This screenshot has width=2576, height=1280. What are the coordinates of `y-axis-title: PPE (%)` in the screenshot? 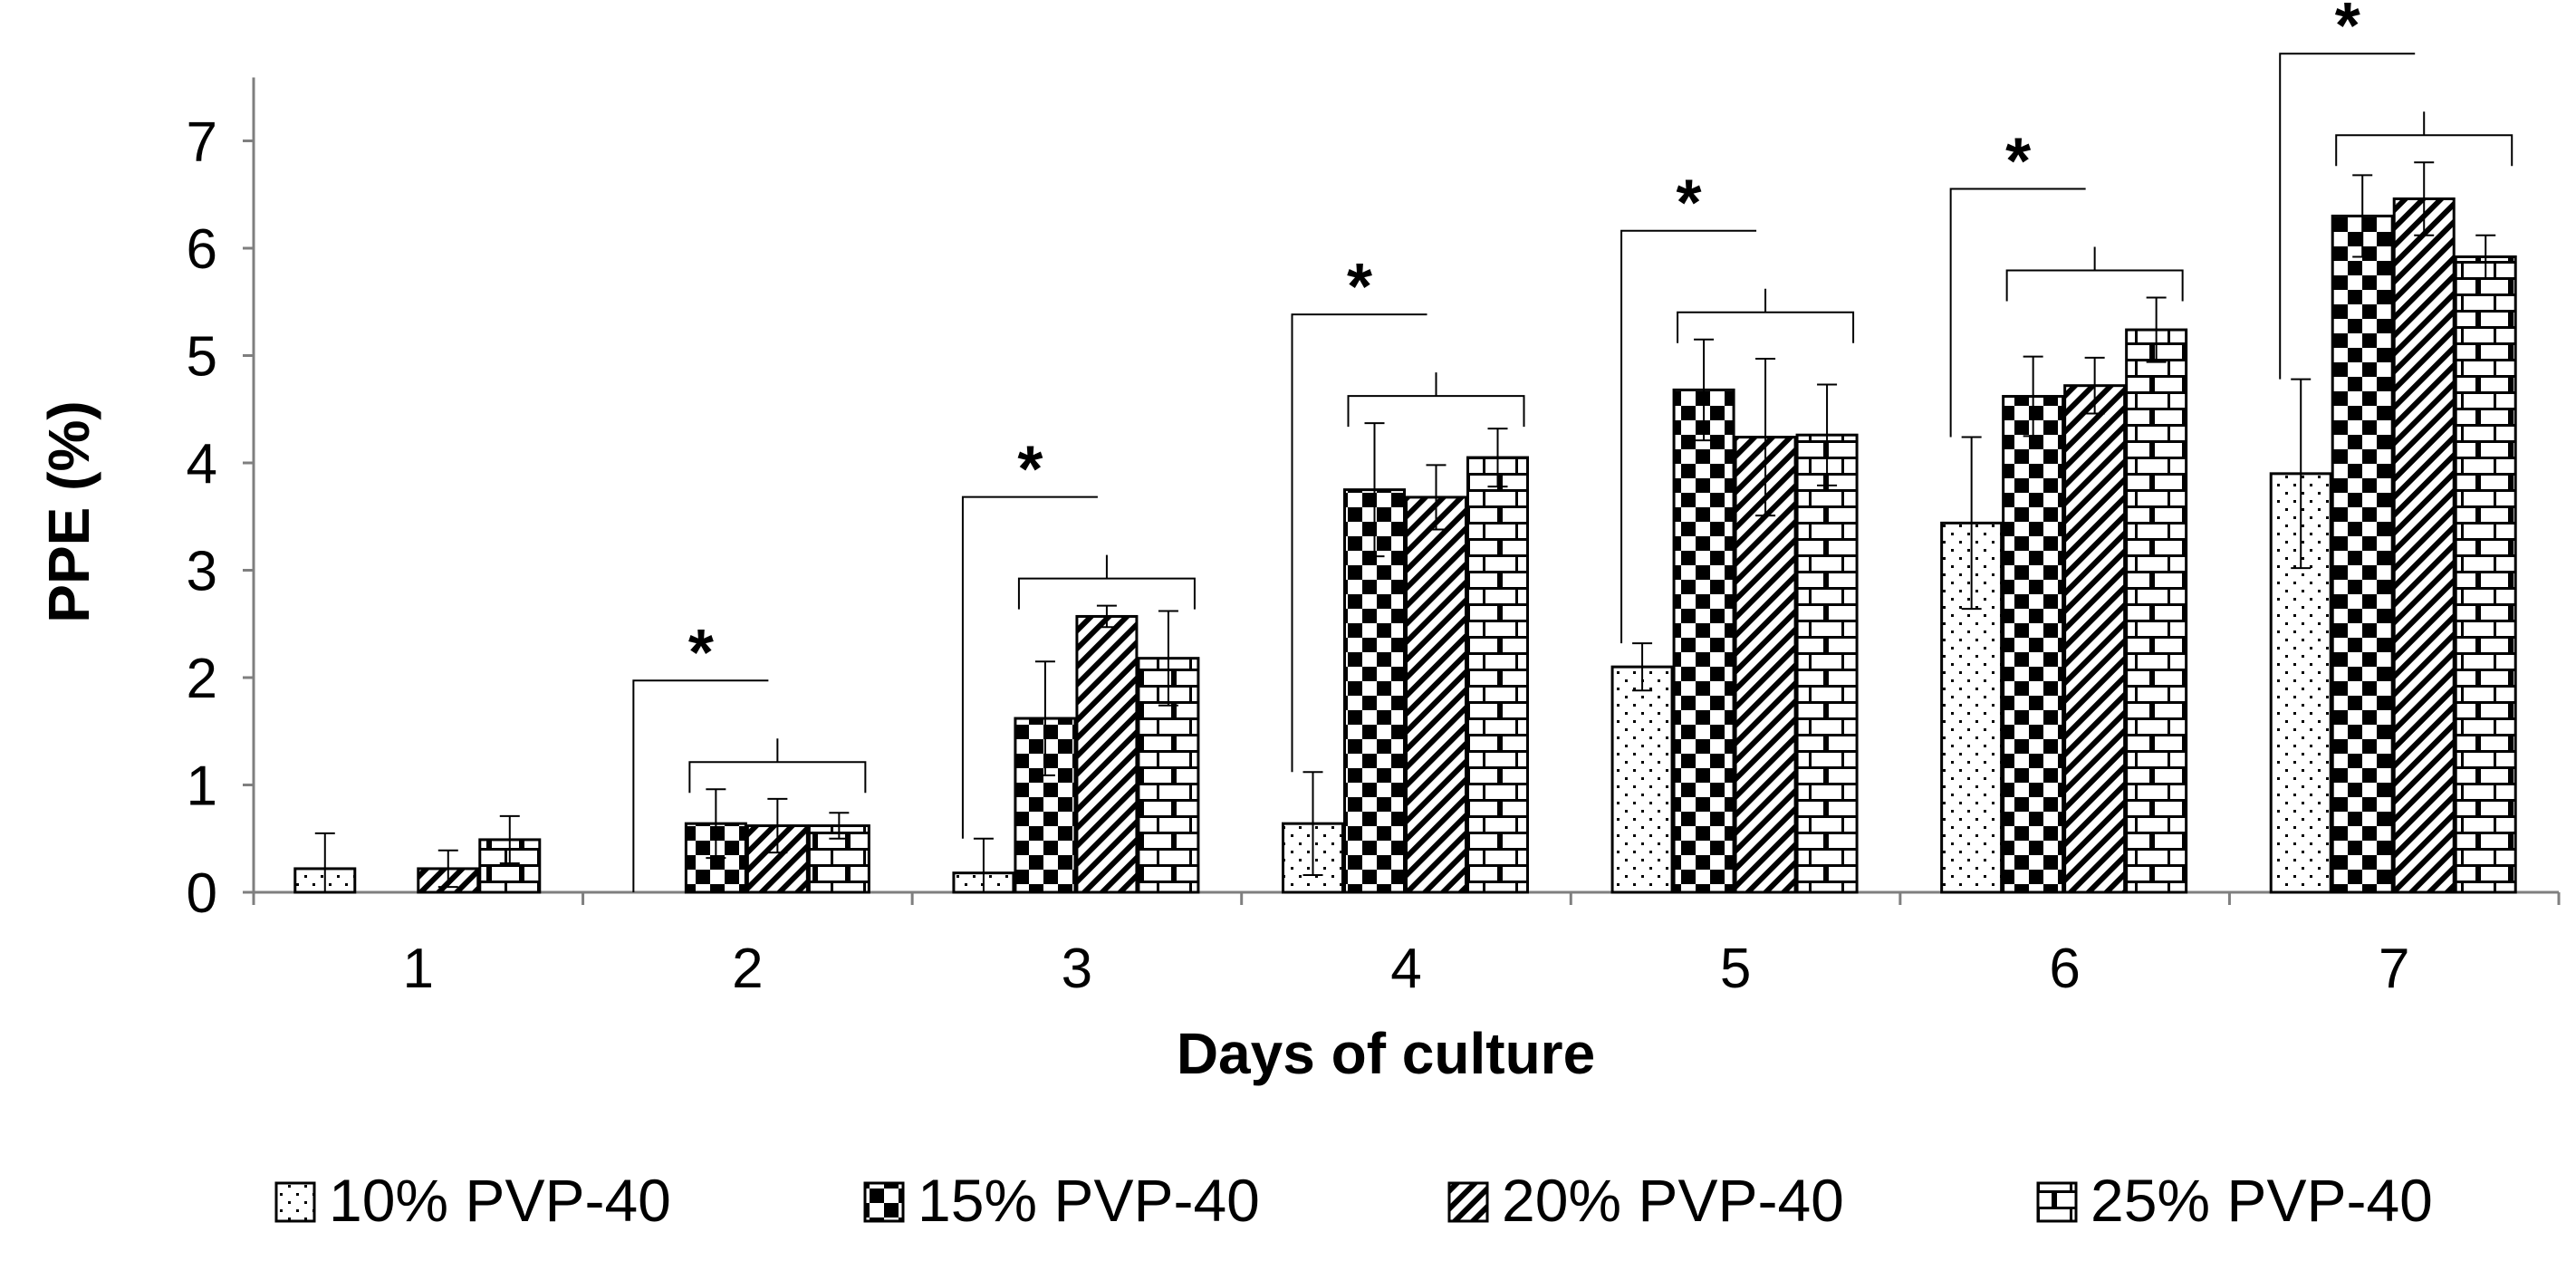 It's located at (68, 511).